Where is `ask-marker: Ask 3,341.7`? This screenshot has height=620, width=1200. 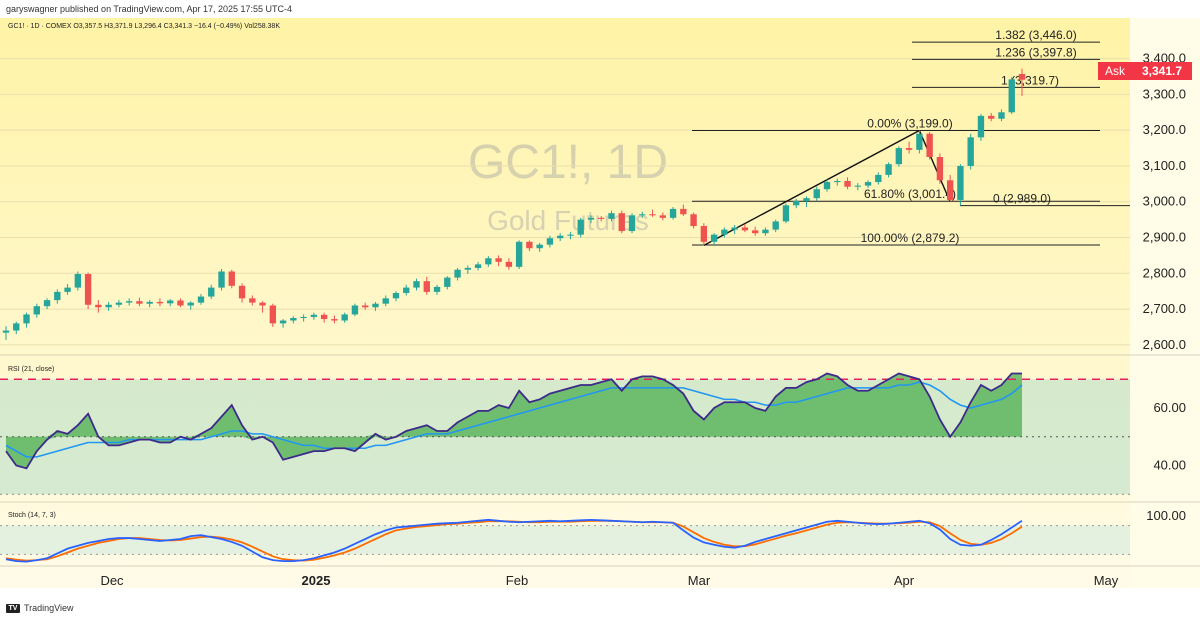
ask-marker: Ask 3,341.7 is located at coordinates (1145, 71).